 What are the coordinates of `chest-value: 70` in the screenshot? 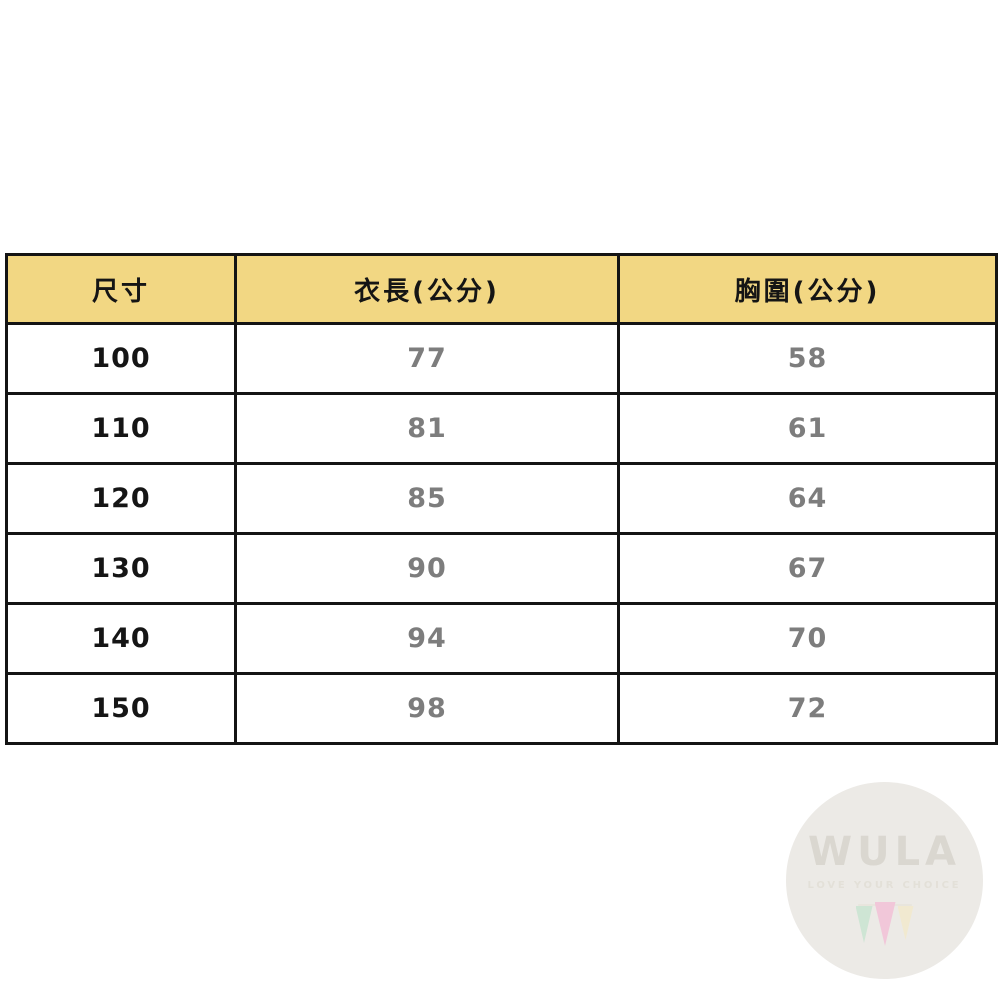 It's located at (807, 638).